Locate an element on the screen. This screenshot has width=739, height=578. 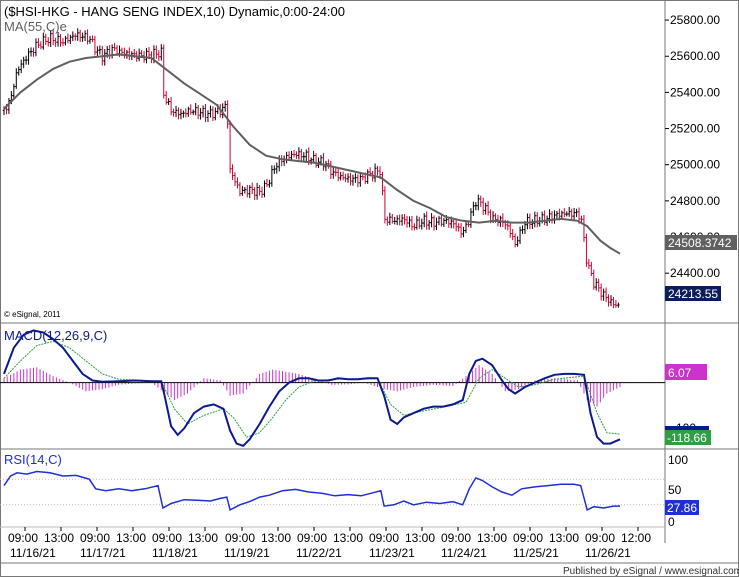
price-tick-label: 24800.00 is located at coordinates (695, 201).